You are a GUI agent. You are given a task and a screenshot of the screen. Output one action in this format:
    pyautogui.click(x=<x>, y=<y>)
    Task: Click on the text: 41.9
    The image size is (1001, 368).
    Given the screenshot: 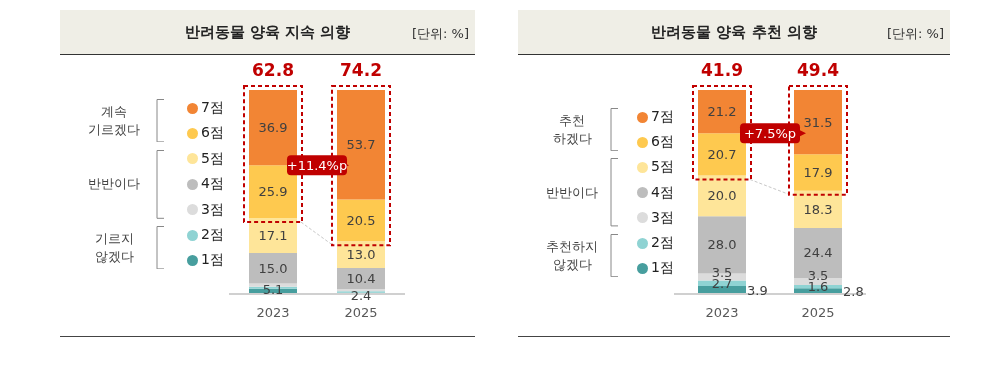 What is the action you would take?
    pyautogui.click(x=722, y=70)
    